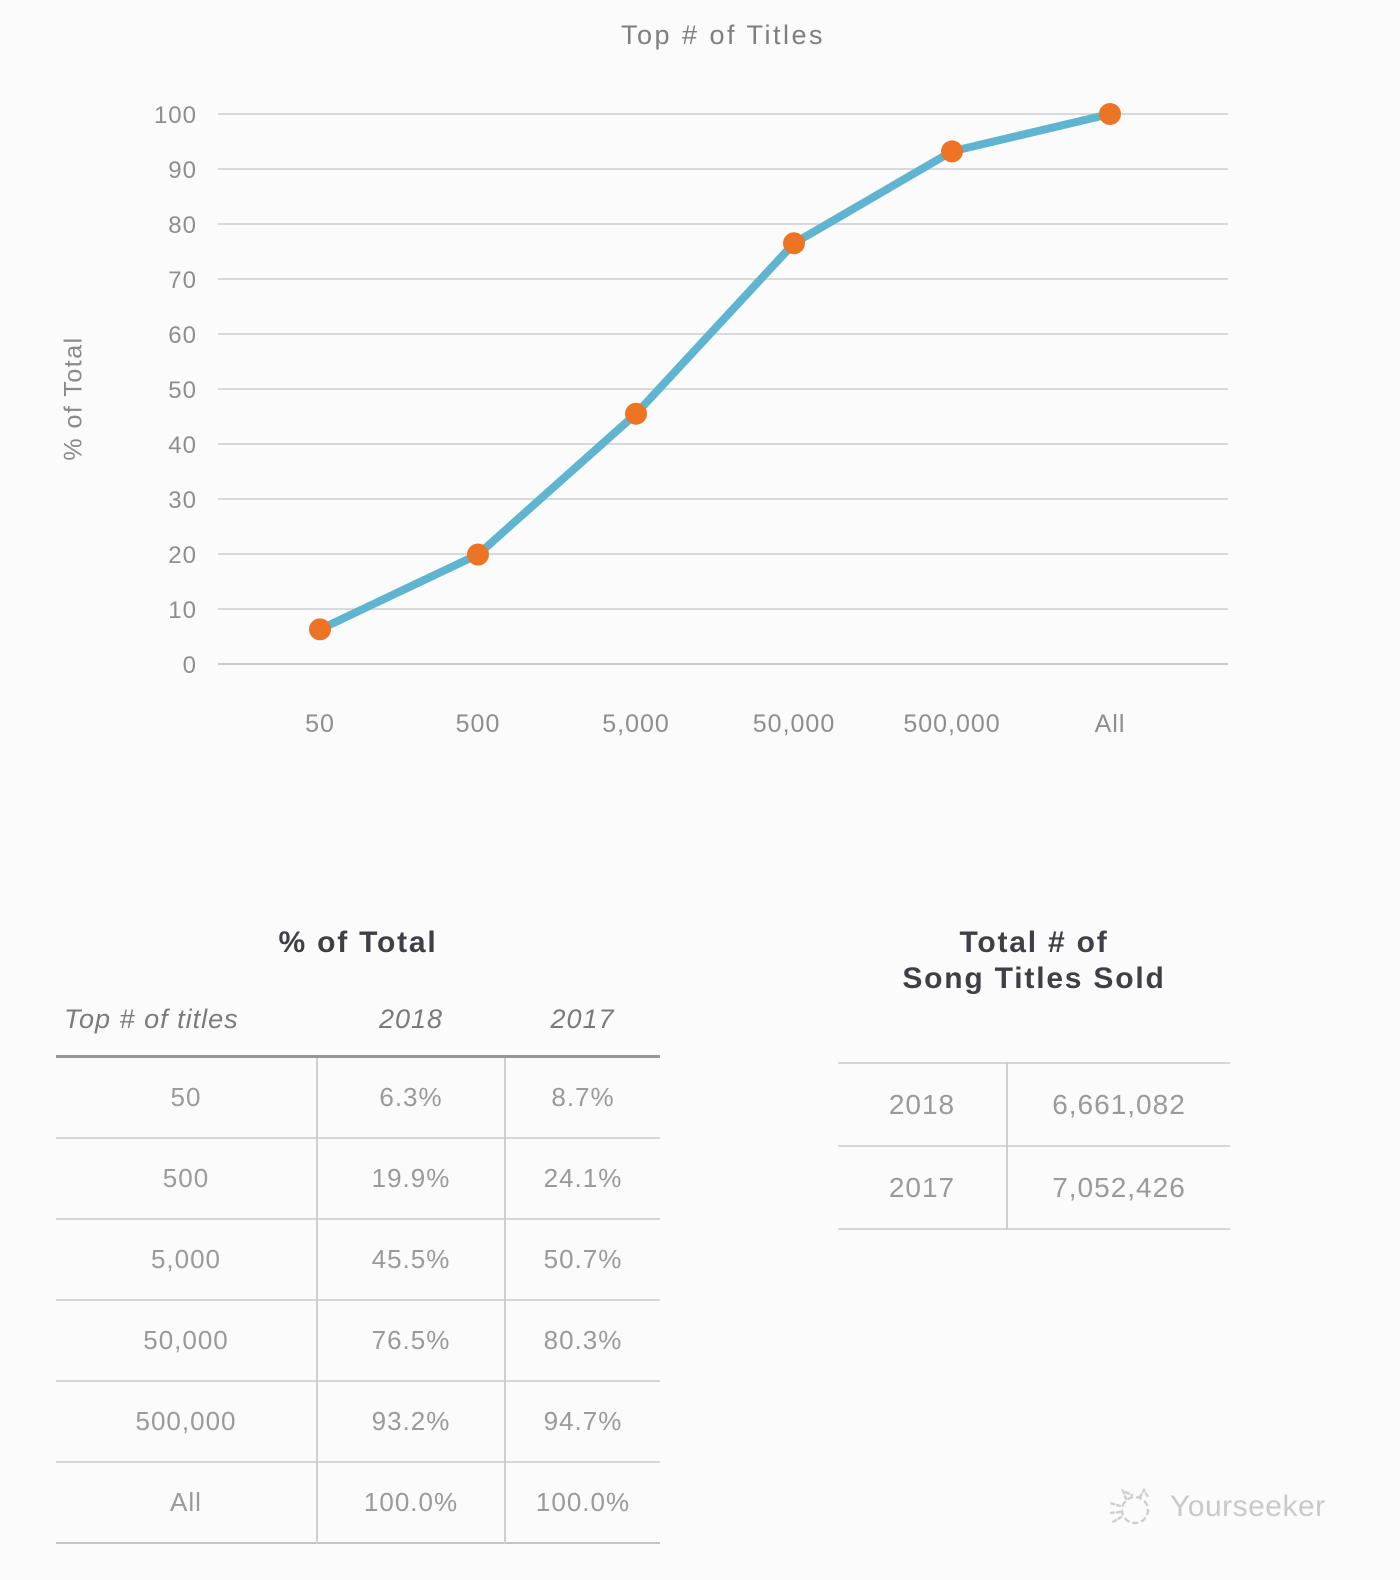 The height and width of the screenshot is (1580, 1400). What do you see at coordinates (1034, 942) in the screenshot?
I see `totals-table-title-line1: Total # of` at bounding box center [1034, 942].